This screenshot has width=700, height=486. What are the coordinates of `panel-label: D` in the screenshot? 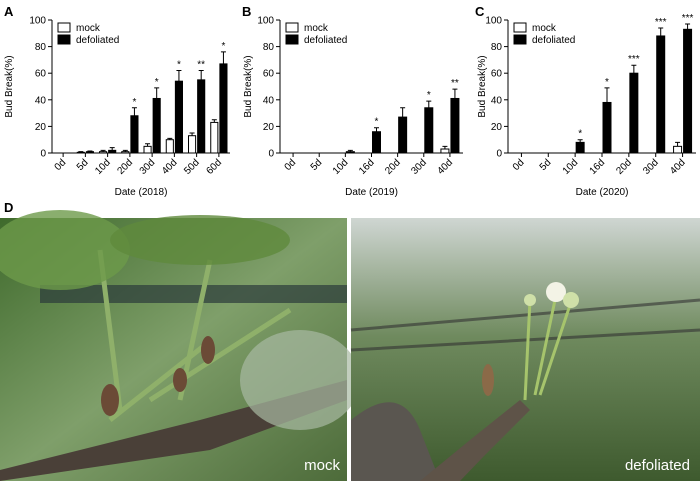 It's located at (8, 207).